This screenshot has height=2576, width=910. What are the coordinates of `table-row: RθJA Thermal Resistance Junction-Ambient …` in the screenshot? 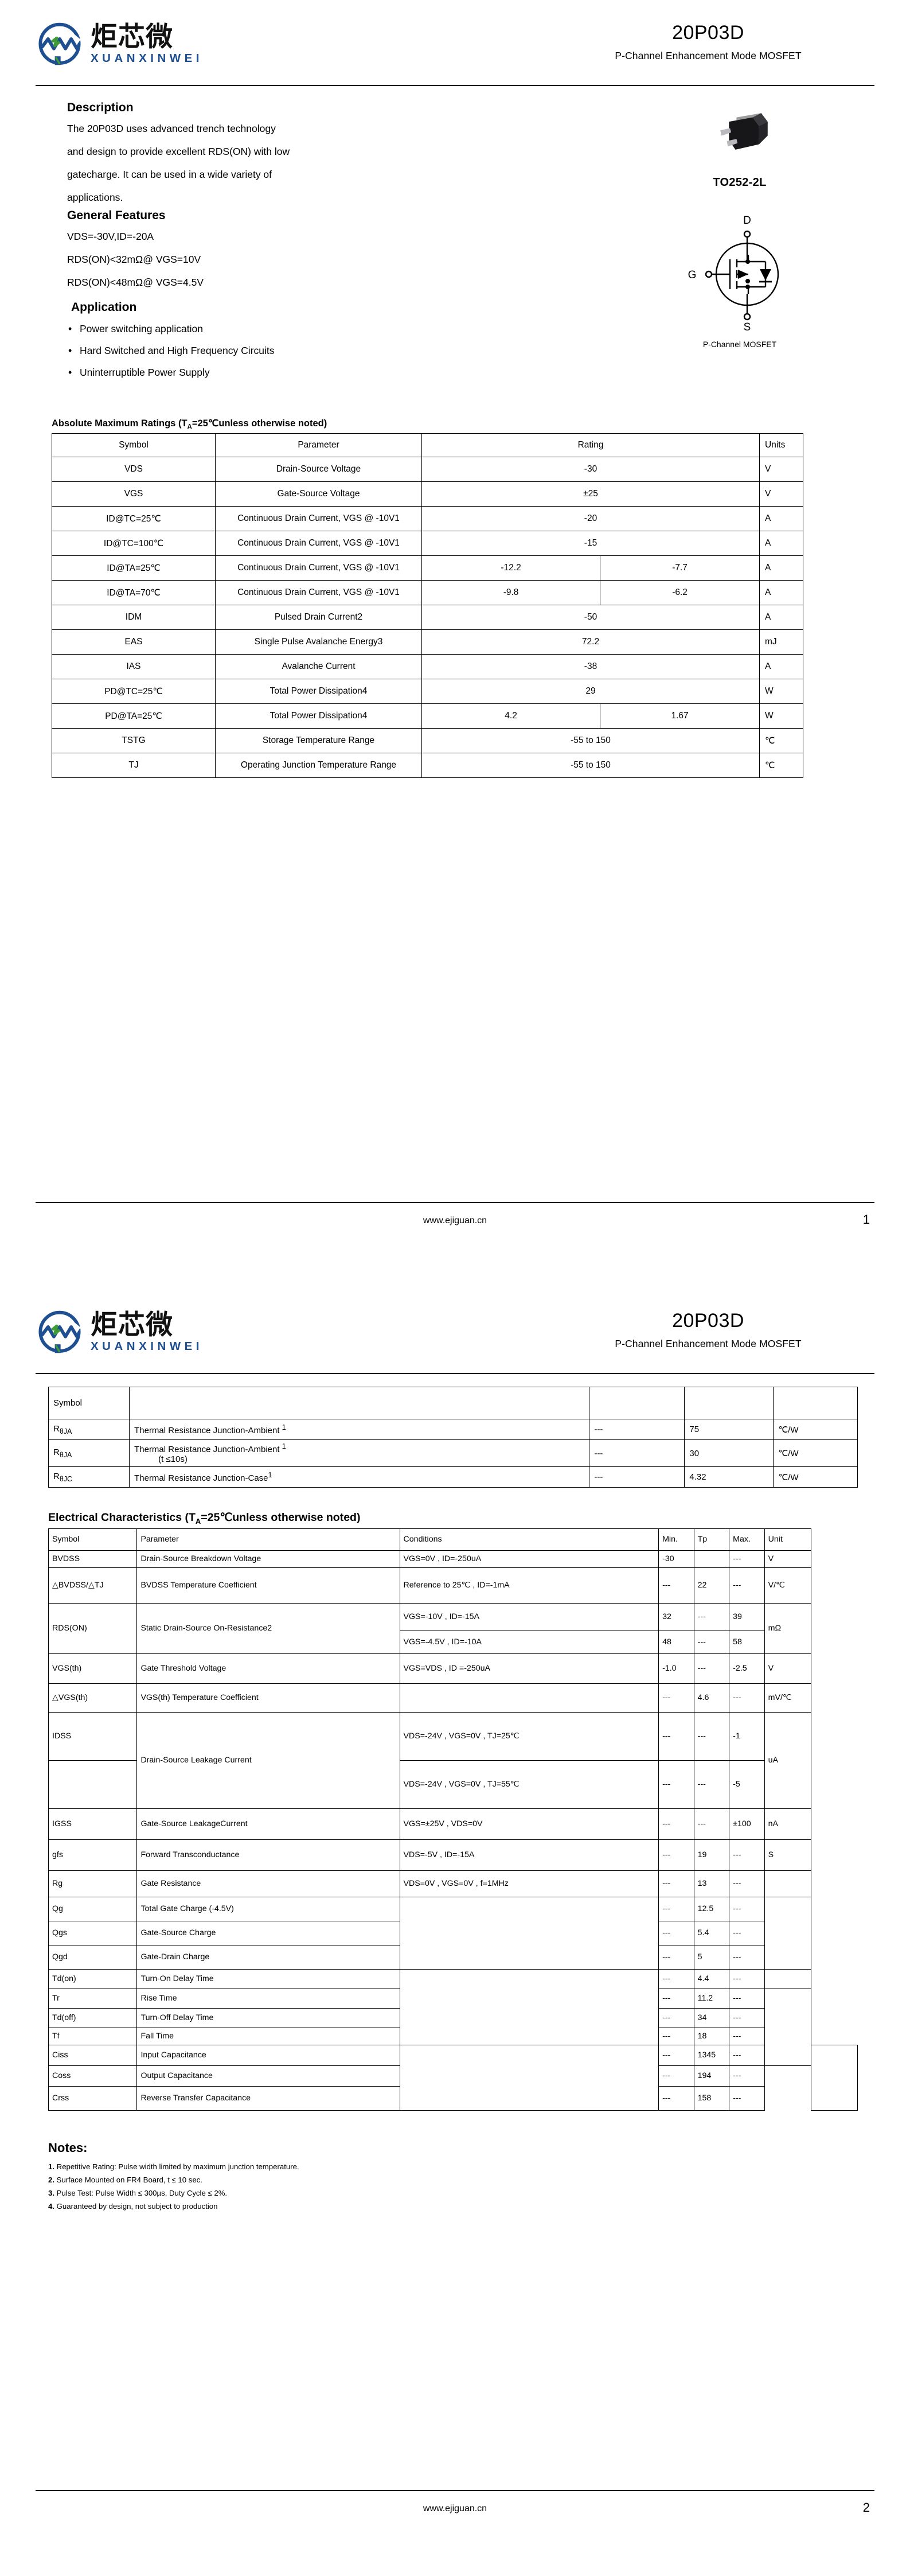 It's located at (453, 1430).